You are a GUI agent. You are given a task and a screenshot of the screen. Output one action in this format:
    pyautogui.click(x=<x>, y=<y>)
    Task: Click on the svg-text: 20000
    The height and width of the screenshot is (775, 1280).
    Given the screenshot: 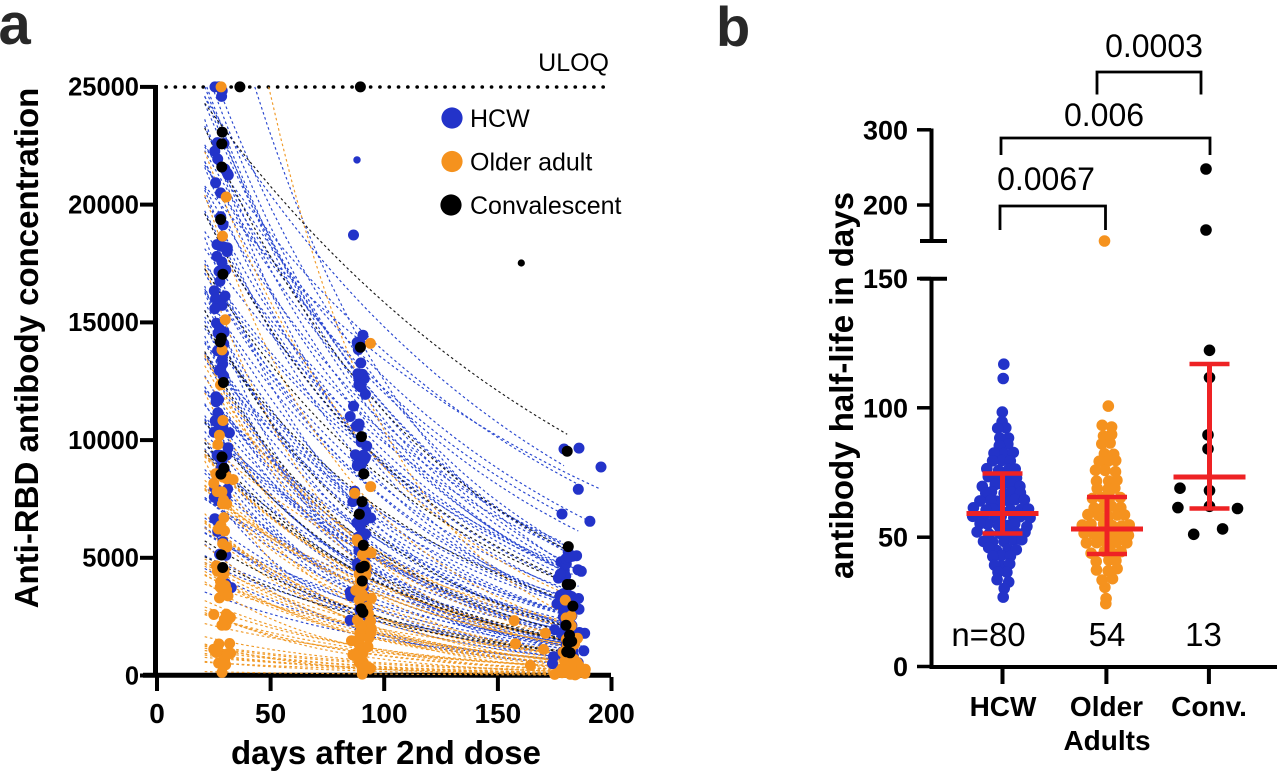 What is the action you would take?
    pyautogui.click(x=103, y=205)
    